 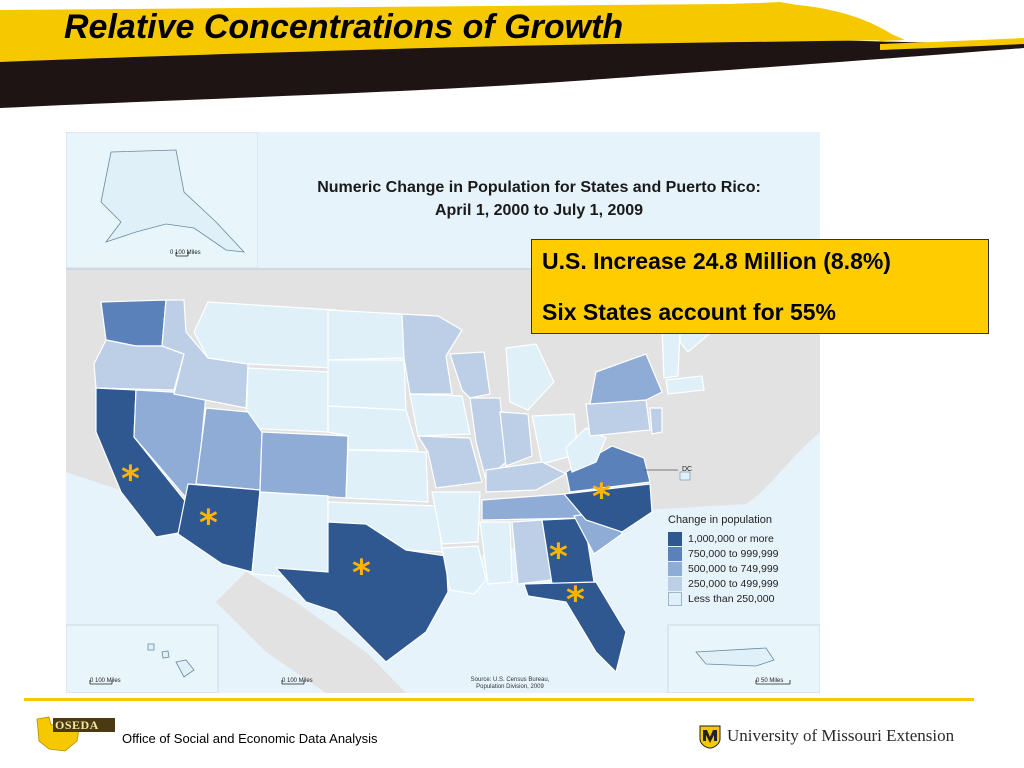 What do you see at coordinates (575, 600) in the screenshot?
I see `star-florida: *` at bounding box center [575, 600].